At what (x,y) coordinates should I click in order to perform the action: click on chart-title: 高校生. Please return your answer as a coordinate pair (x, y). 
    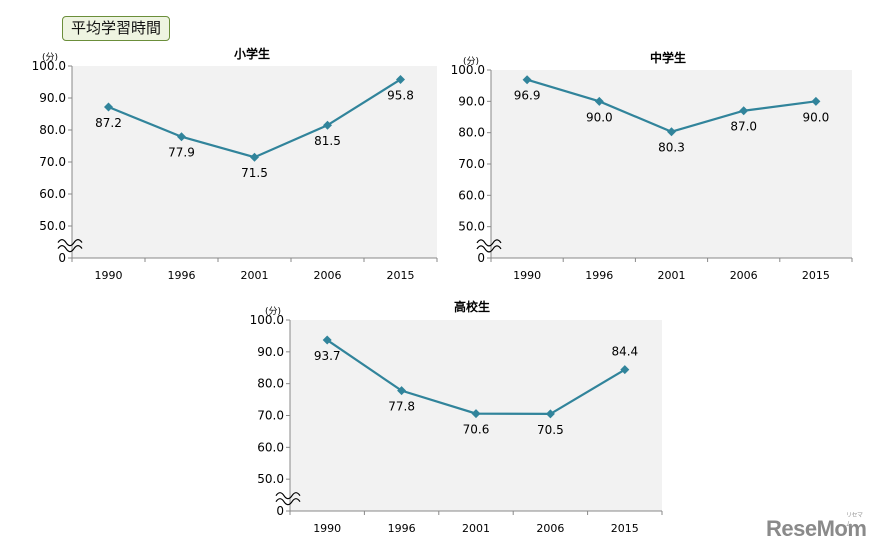
    Looking at the image, I should click on (472, 306).